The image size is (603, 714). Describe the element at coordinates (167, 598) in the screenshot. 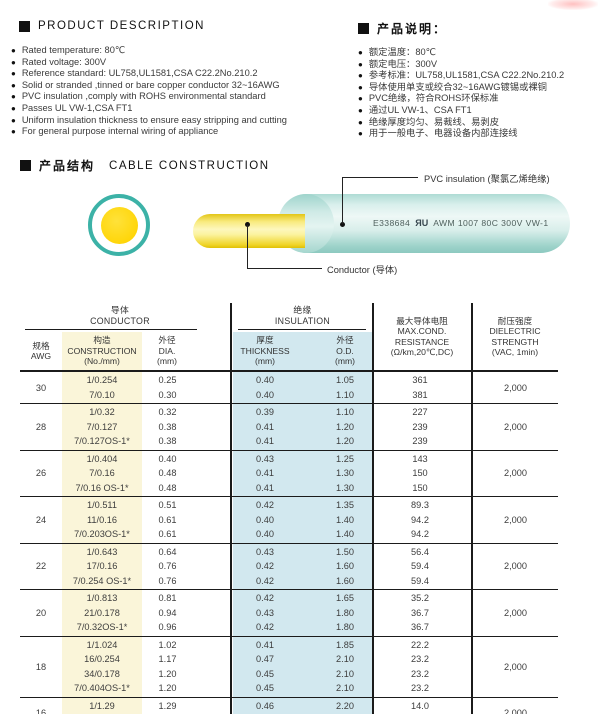

I see `cell-line: 0.81` at that location.